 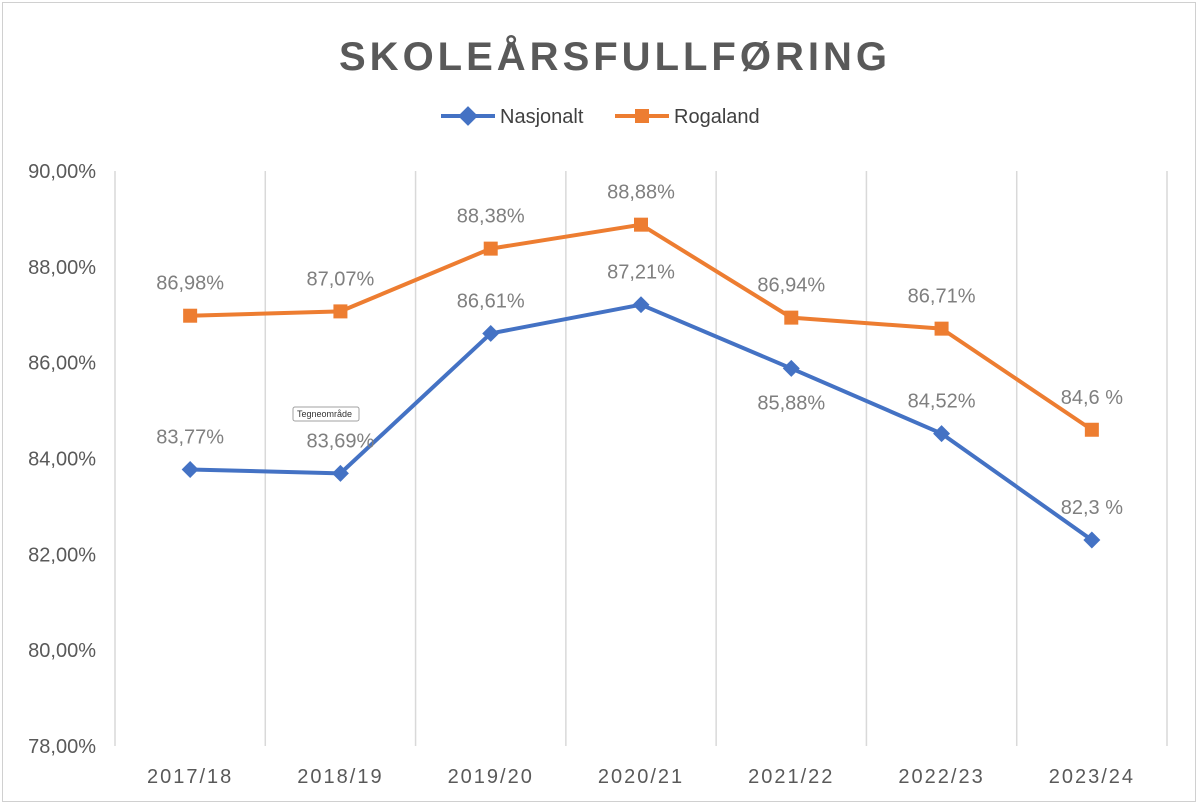 I want to click on data-label-nasjonalt: 85,88%, so click(x=791, y=403).